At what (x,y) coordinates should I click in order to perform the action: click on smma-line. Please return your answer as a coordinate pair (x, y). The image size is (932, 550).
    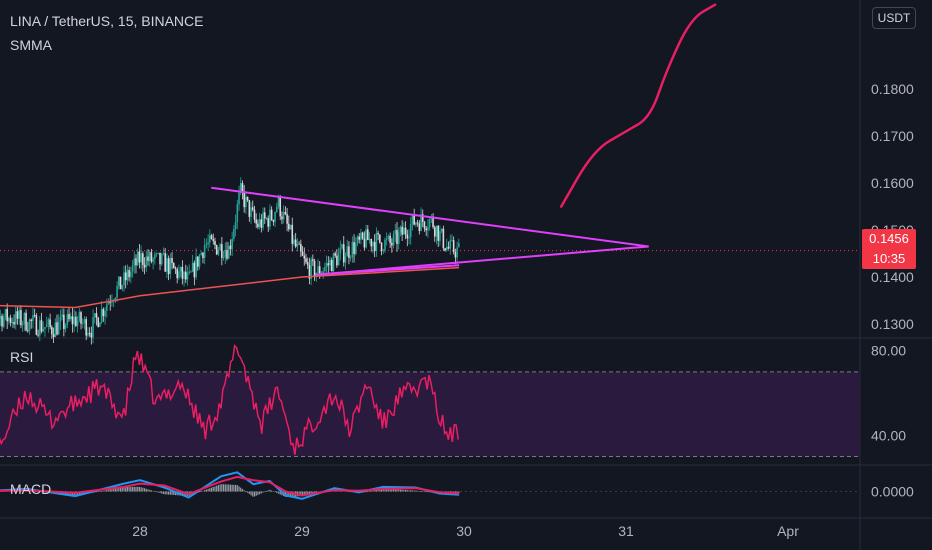
    Looking at the image, I should click on (230, 287).